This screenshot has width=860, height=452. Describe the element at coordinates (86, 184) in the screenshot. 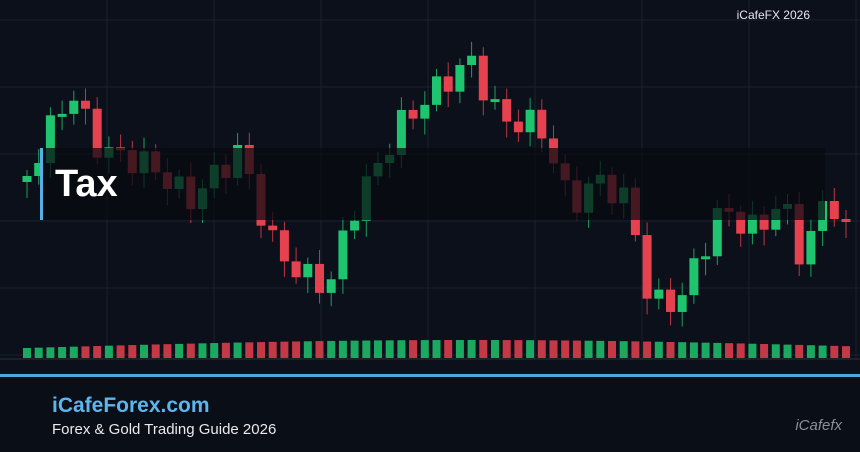

I see `banner-title: Tax` at that location.